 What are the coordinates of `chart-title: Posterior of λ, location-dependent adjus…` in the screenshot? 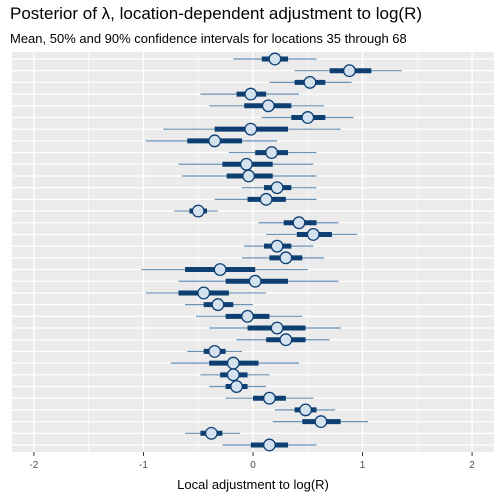 It's located at (216, 13).